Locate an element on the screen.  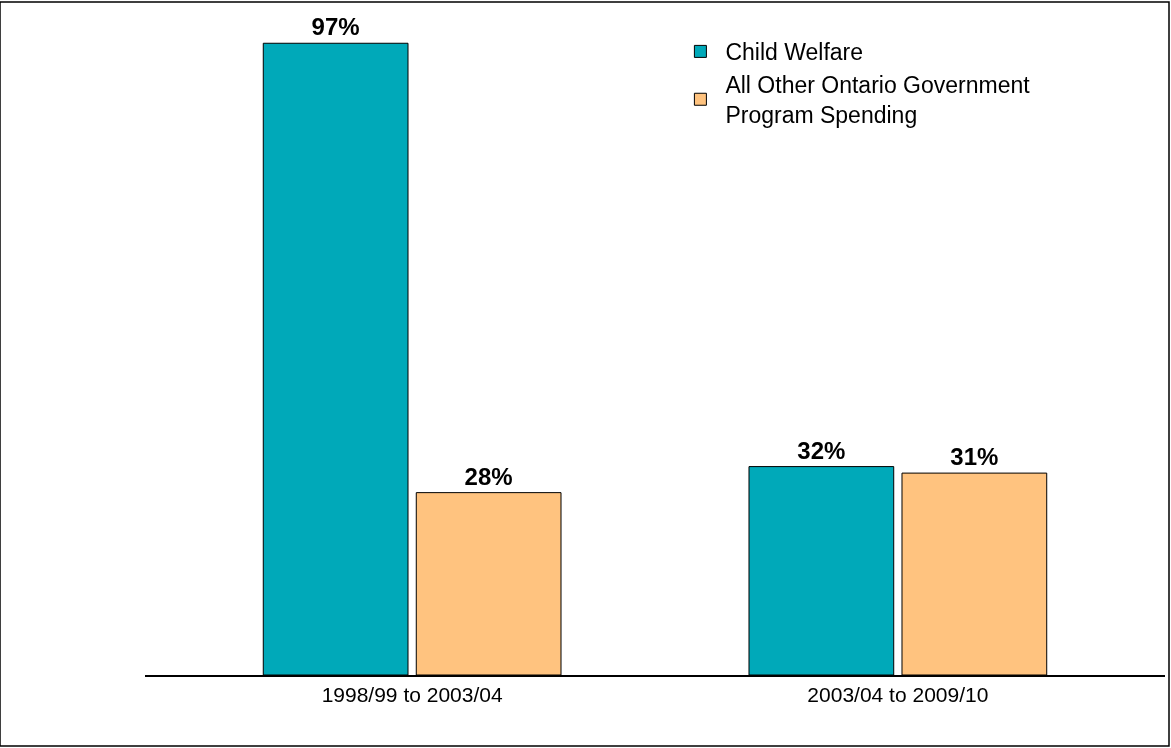
data-label: 32% is located at coordinates (821, 450).